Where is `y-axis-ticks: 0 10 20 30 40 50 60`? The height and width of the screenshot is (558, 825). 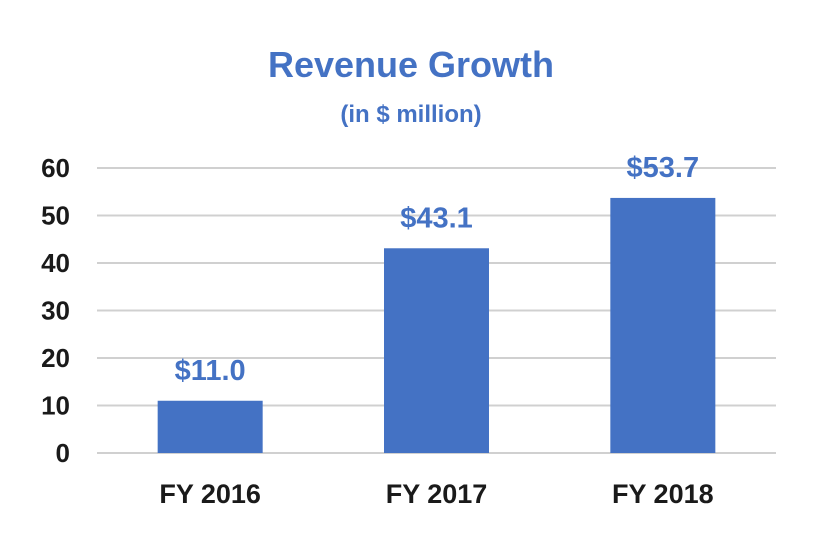 y-axis-ticks: 0 10 20 30 40 50 60 is located at coordinates (55, 310).